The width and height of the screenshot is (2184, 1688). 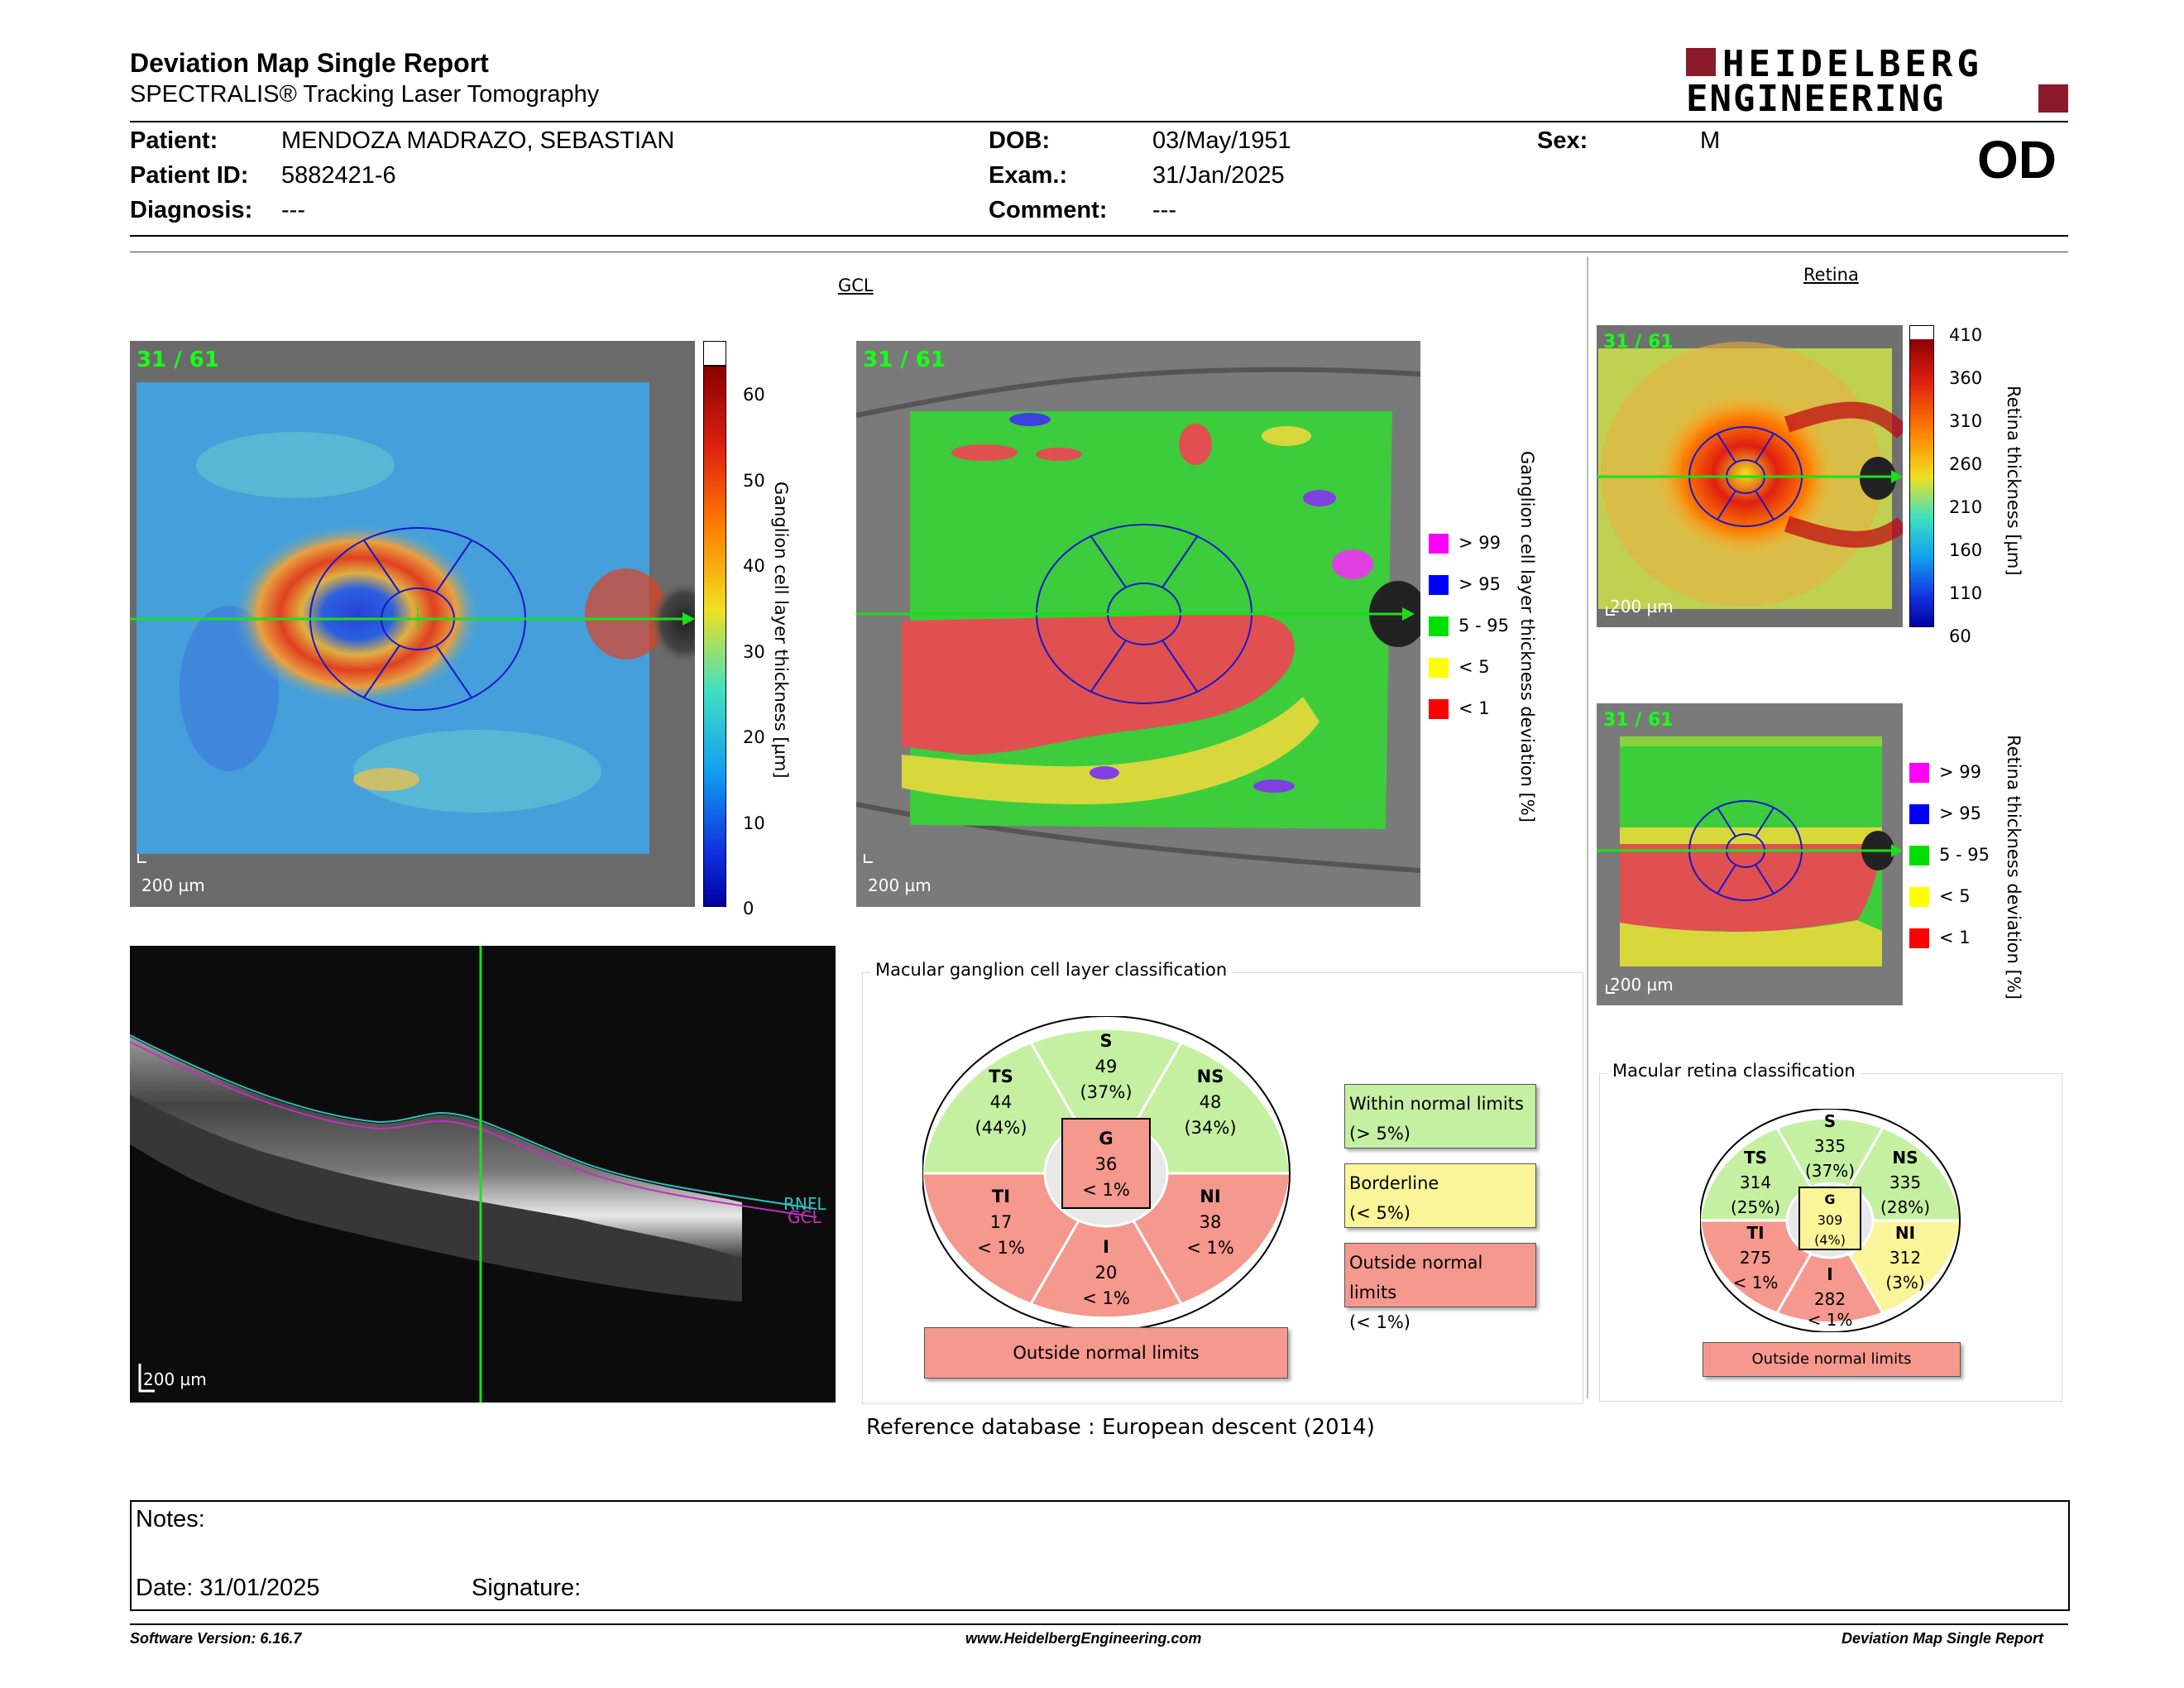 What do you see at coordinates (754, 651) in the screenshot?
I see `gcl-tick-label: 30` at bounding box center [754, 651].